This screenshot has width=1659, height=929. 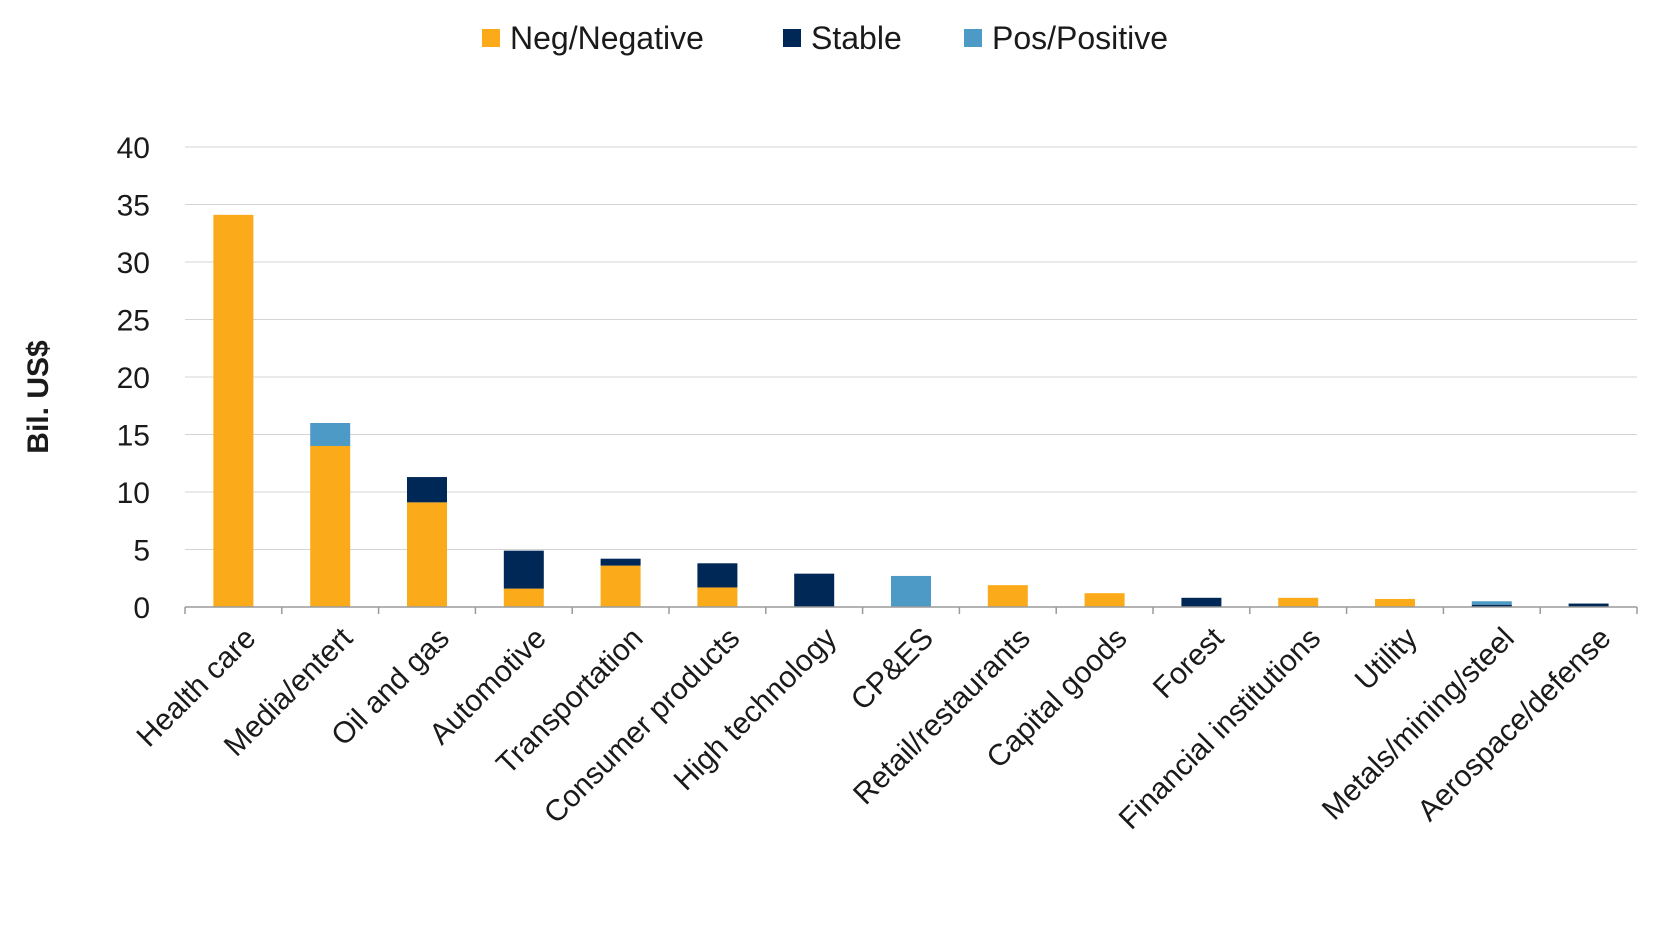 I want to click on legend-swatch-neg, so click(x=491, y=38).